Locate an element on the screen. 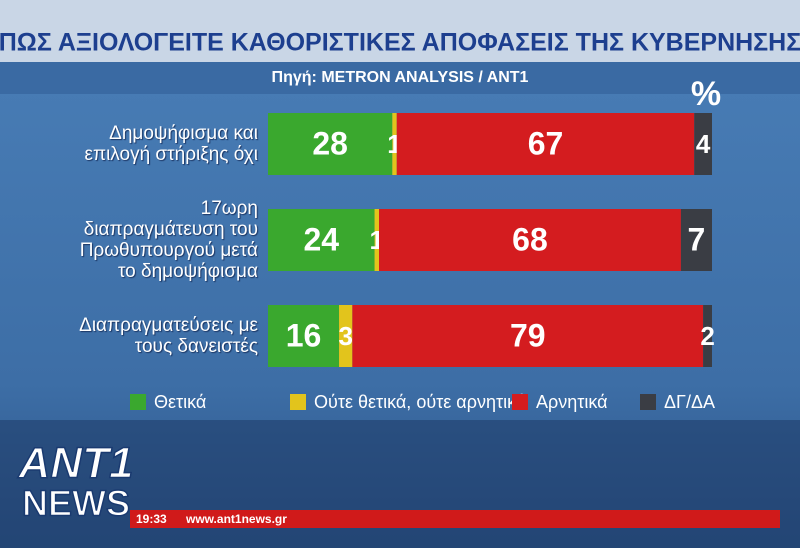 Image resolution: width=800 pixels, height=548 pixels. value-label: 3 is located at coordinates (345, 336).